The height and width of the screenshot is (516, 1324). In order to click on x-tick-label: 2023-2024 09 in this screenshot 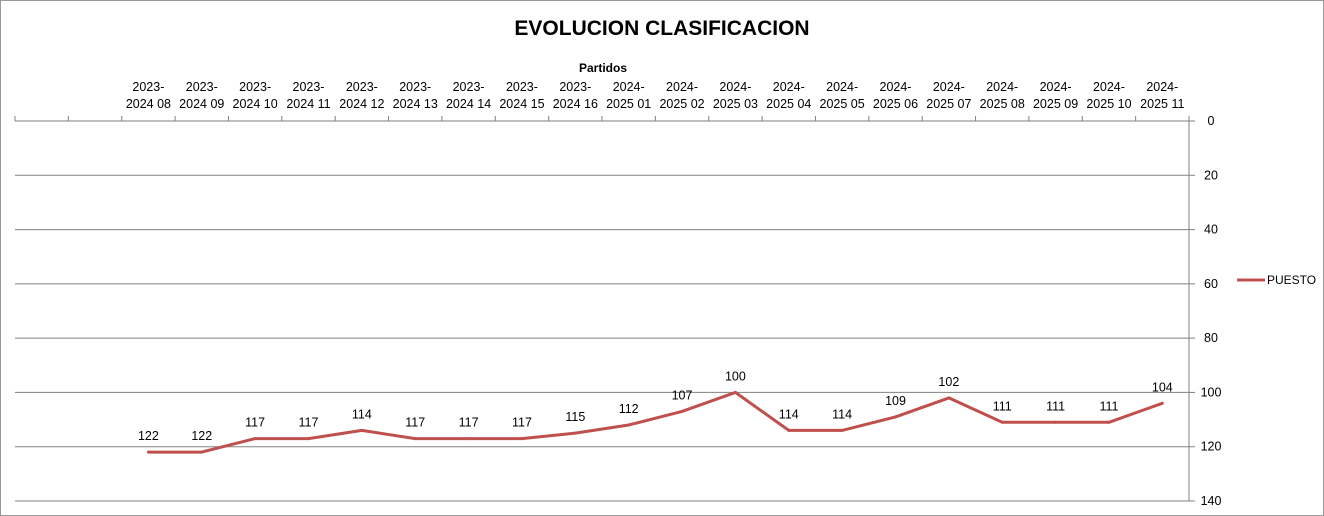, I will do `click(201, 95)`.